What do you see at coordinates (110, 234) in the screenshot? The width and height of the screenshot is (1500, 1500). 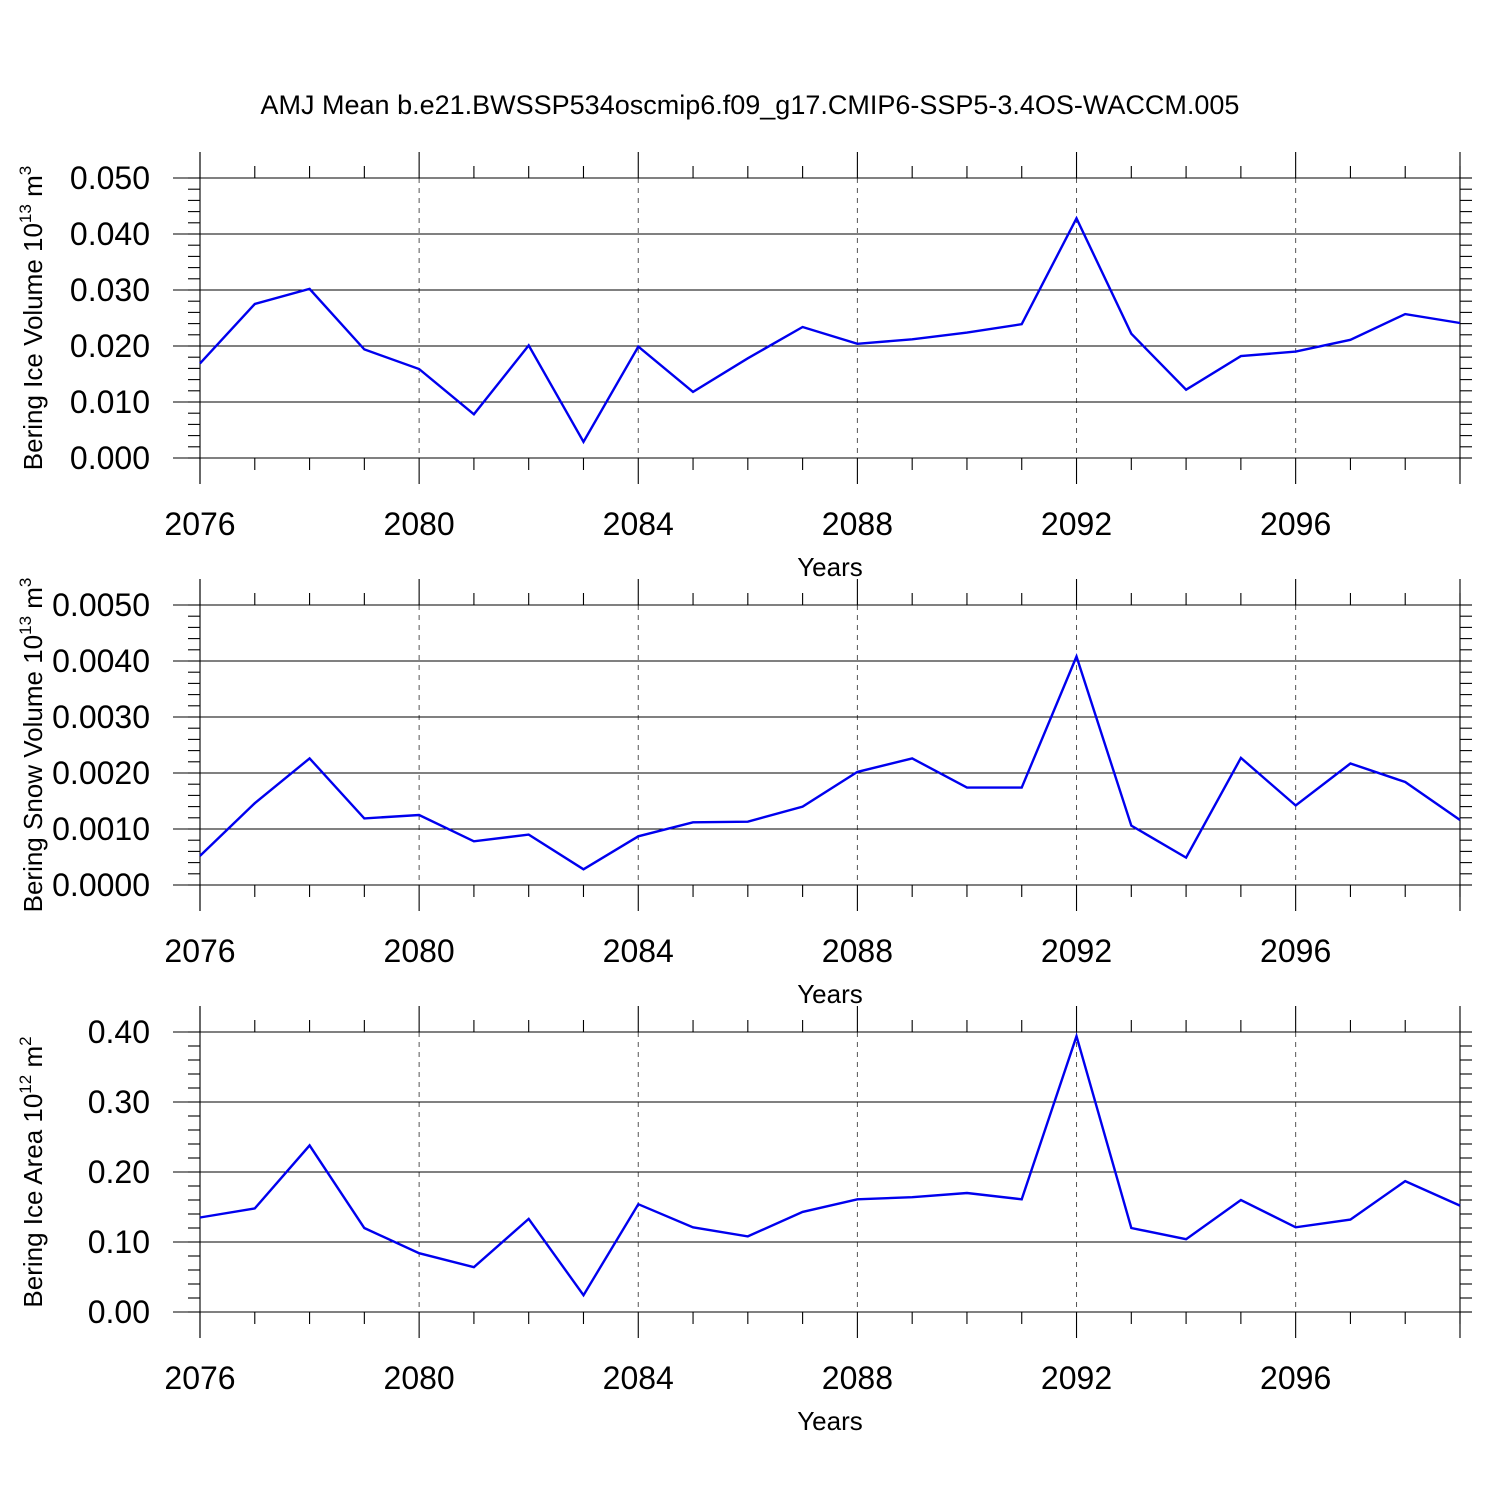 I see `y-tick-label: 0.040` at bounding box center [110, 234].